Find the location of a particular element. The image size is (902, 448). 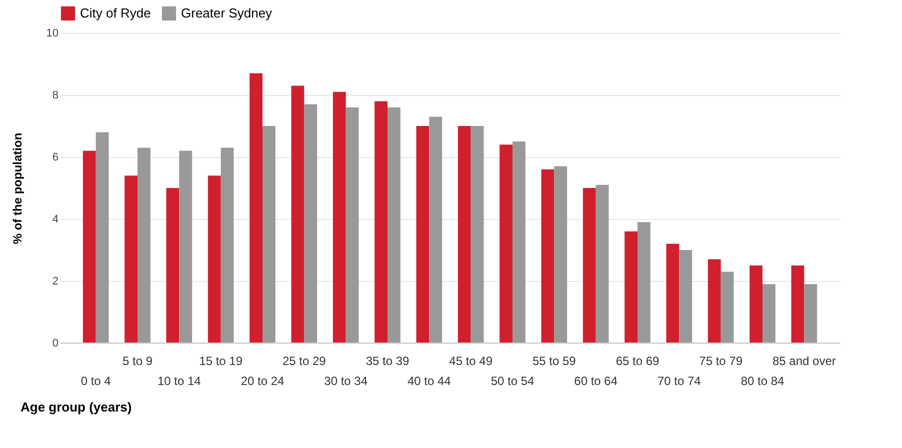

y-tick-label: 2 is located at coordinates (55, 282).